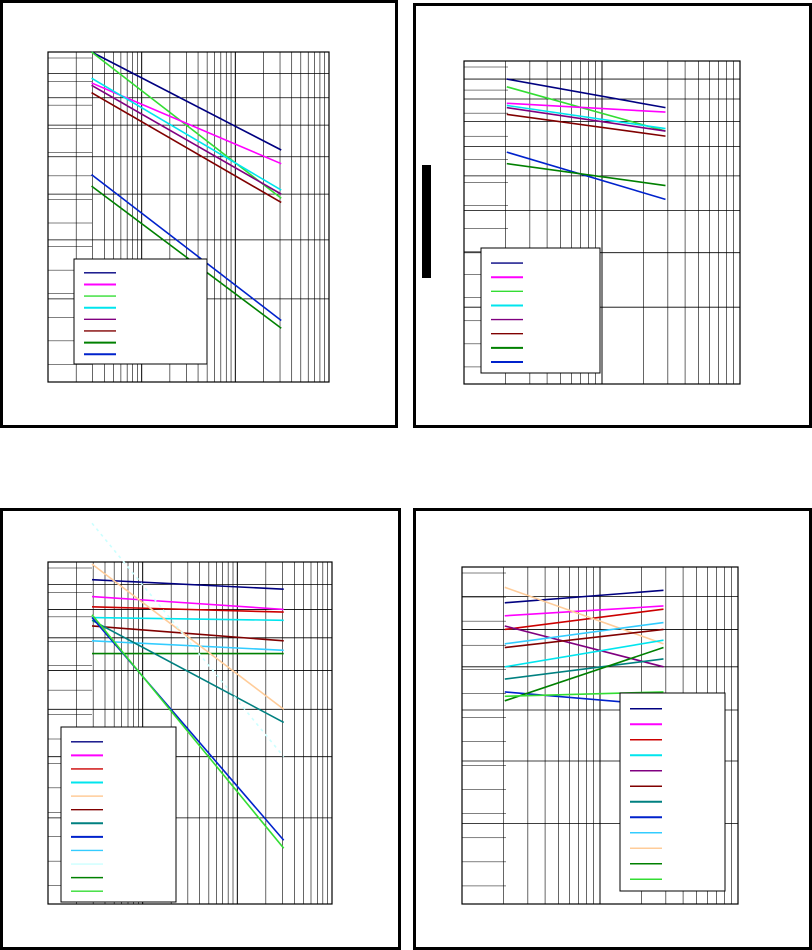 The width and height of the screenshot is (812, 950). I want to click on series-line-lightcyan, so click(188, 640).